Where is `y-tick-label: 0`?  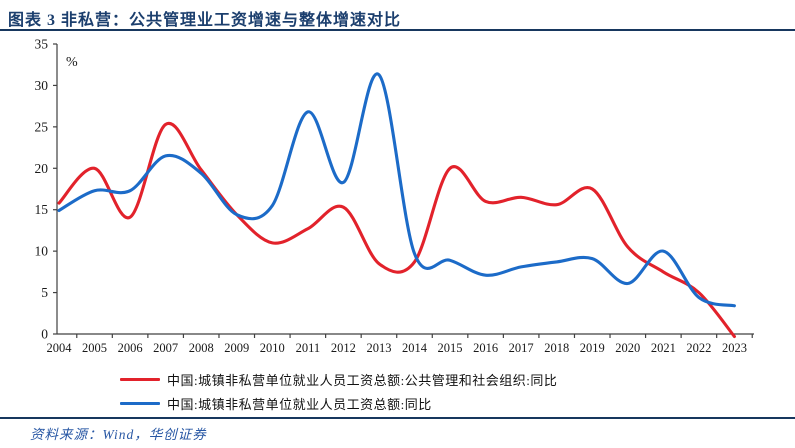
y-tick-label: 0 is located at coordinates (44, 334).